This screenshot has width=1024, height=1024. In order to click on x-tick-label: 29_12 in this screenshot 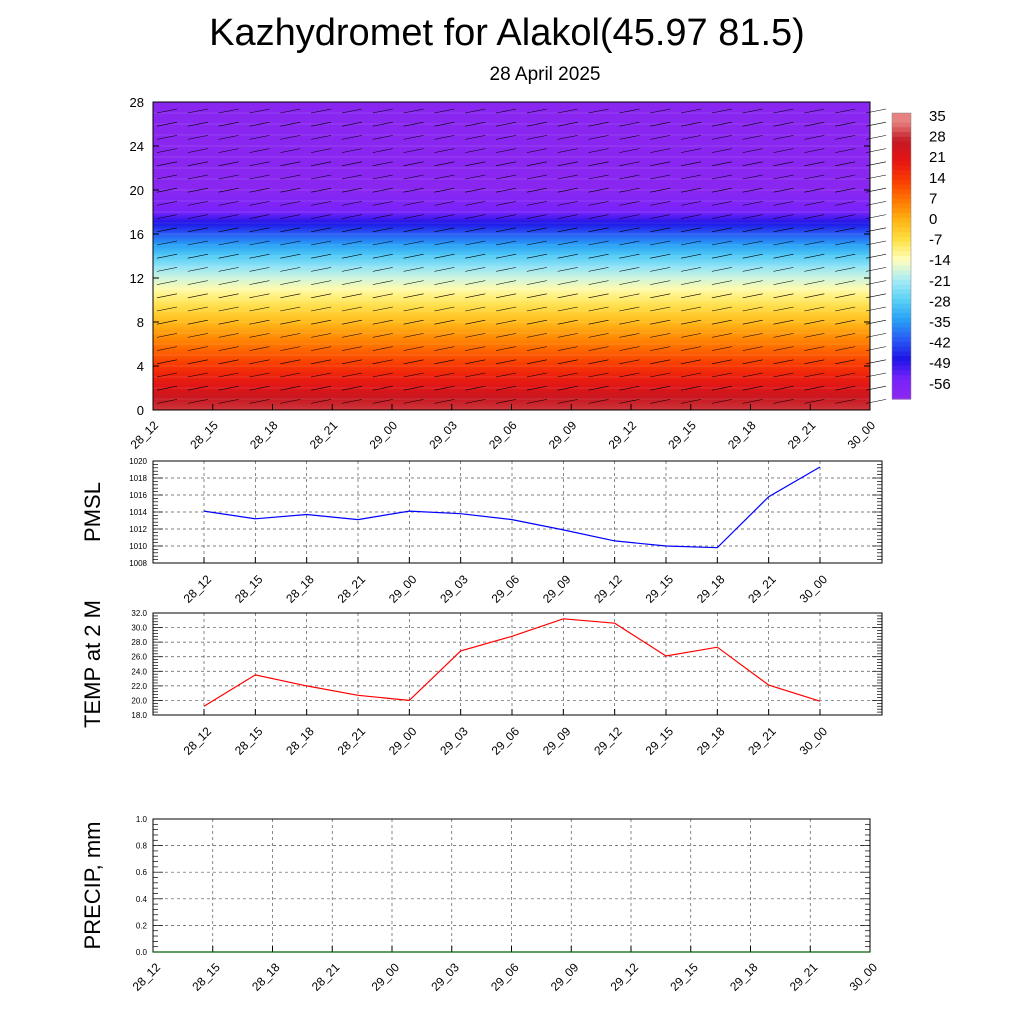, I will do `click(608, 741)`.